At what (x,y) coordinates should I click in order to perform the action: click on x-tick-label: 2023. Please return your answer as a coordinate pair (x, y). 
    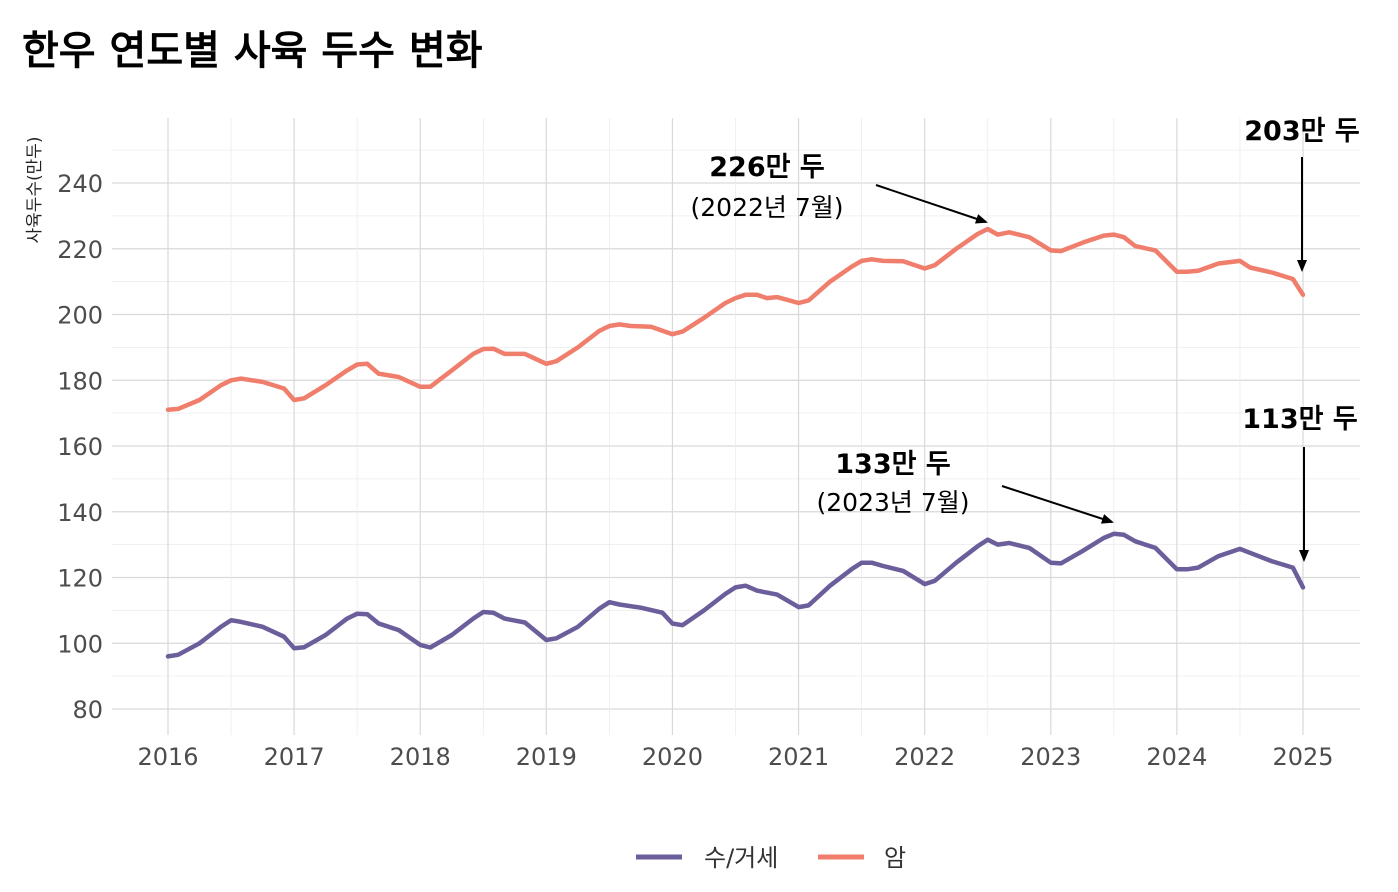
    Looking at the image, I should click on (1050, 757).